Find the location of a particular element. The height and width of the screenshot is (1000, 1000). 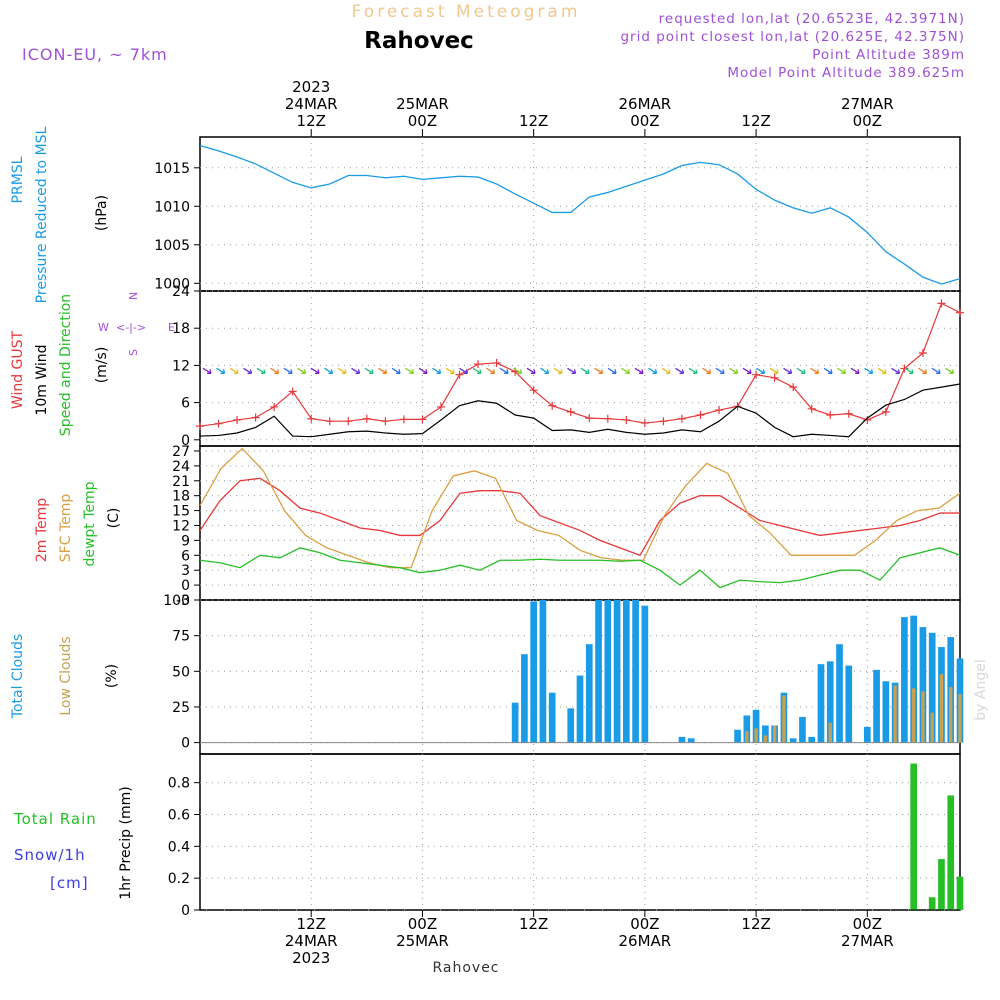

y-tick-label: 24 is located at coordinates (181, 467).